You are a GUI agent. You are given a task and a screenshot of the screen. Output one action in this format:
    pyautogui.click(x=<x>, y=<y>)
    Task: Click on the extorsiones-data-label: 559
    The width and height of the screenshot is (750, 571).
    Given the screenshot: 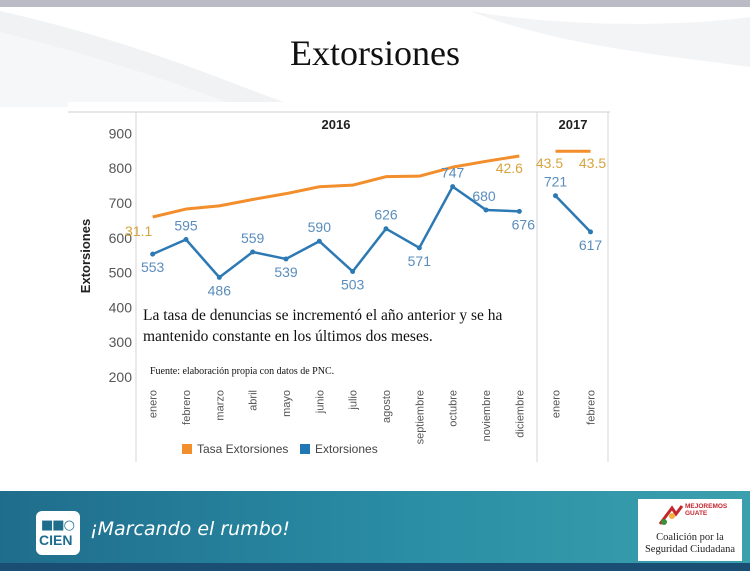 What is the action you would take?
    pyautogui.click(x=253, y=238)
    